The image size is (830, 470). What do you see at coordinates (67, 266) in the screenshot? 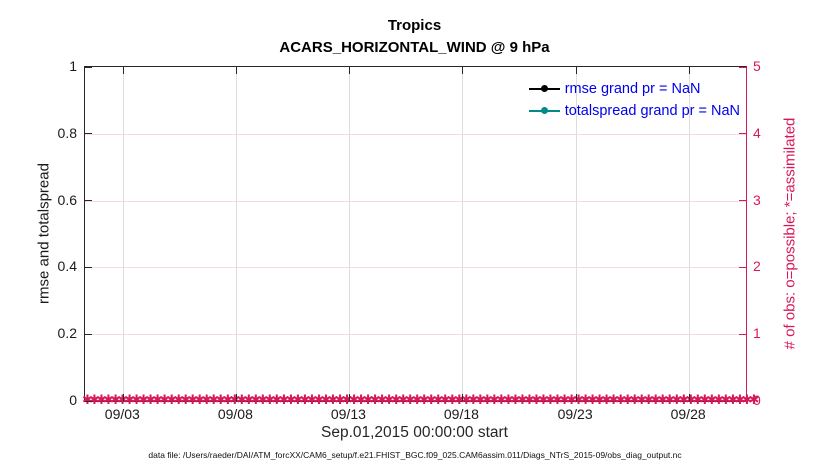
I see `left-y-tick-label: 0.4` at bounding box center [67, 266].